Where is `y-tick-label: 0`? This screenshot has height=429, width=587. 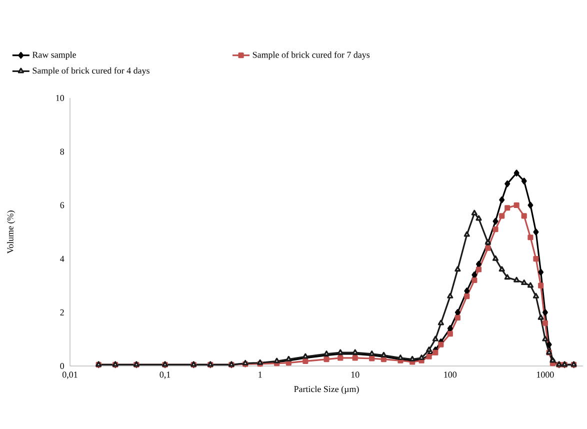 y-tick-label: 0 is located at coordinates (62, 366).